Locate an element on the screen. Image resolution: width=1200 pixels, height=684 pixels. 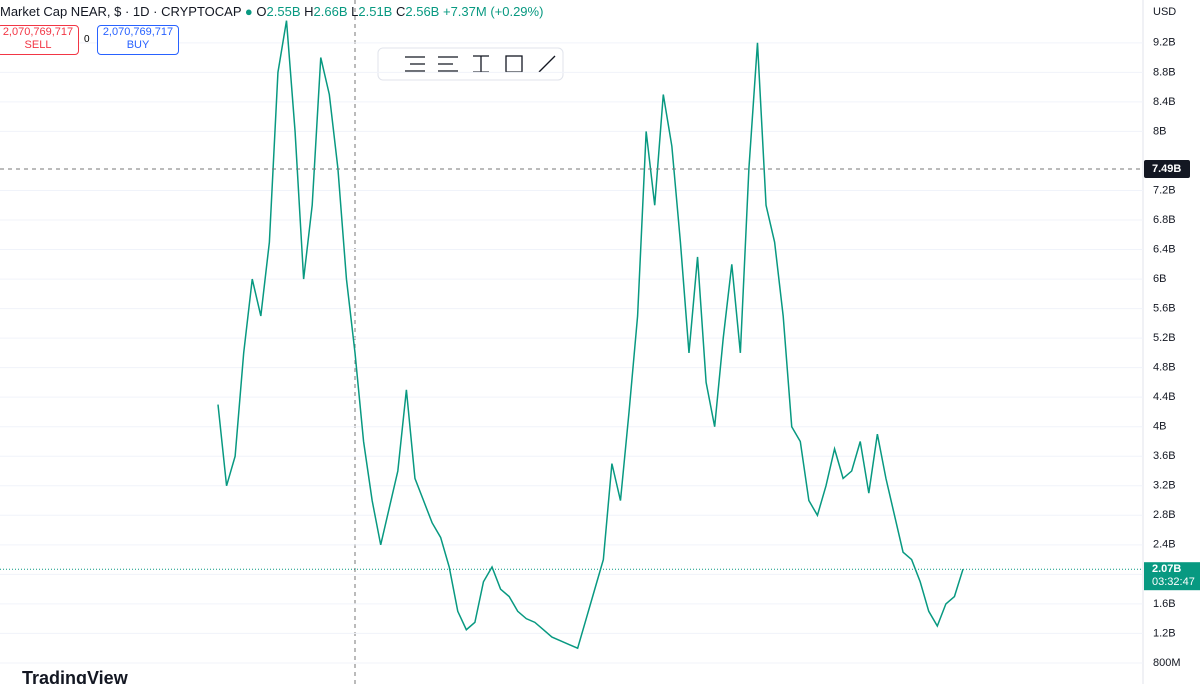
y-tick-label: 5.2B is located at coordinates (1164, 338).